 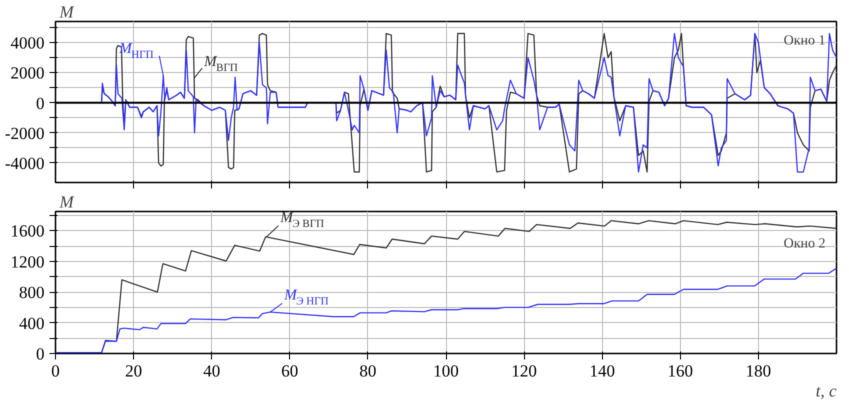 What do you see at coordinates (31, 292) in the screenshot?
I see `y-tick-label: 800` at bounding box center [31, 292].